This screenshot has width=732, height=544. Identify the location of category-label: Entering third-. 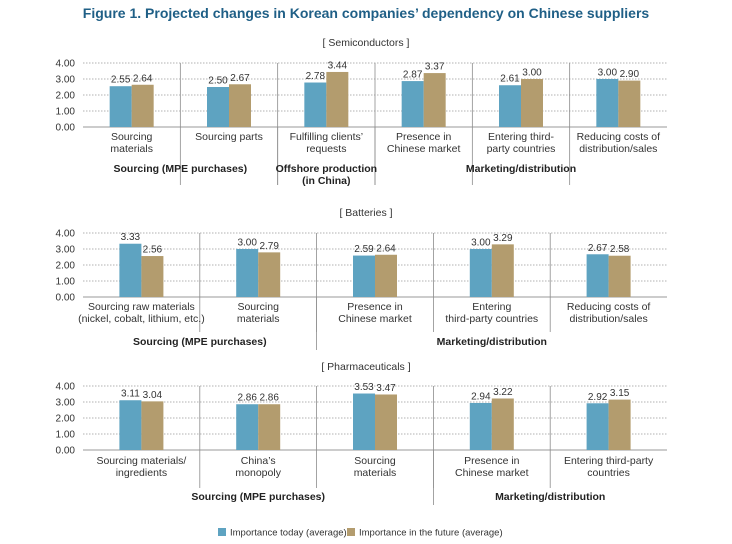
(521, 137).